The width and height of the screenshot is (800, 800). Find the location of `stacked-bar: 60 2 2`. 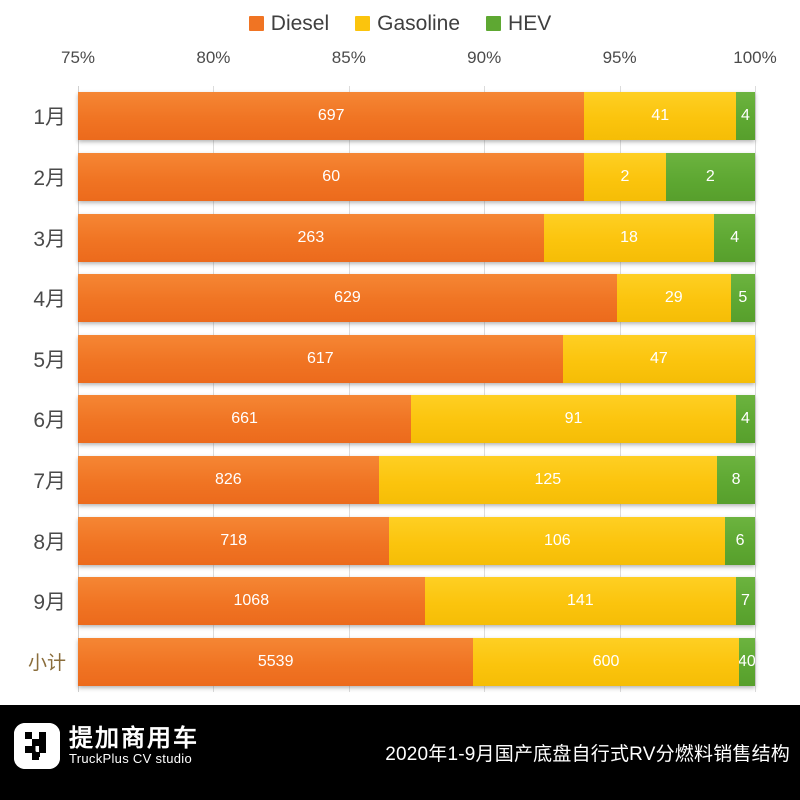

stacked-bar: 60 2 2 is located at coordinates (416, 176).